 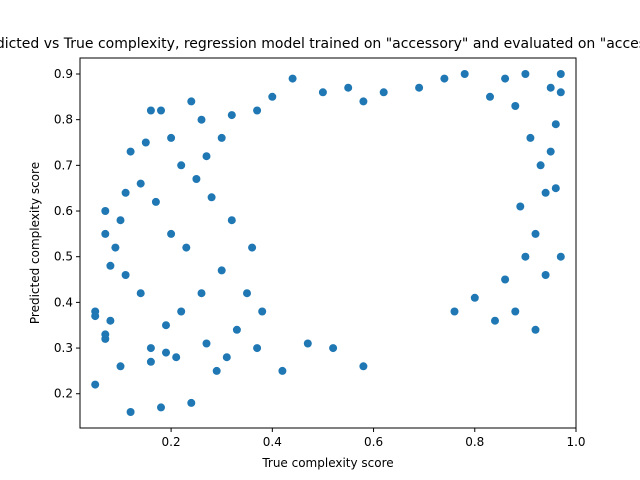 What do you see at coordinates (575, 442) in the screenshot?
I see `x-tick-label: 1.0` at bounding box center [575, 442].